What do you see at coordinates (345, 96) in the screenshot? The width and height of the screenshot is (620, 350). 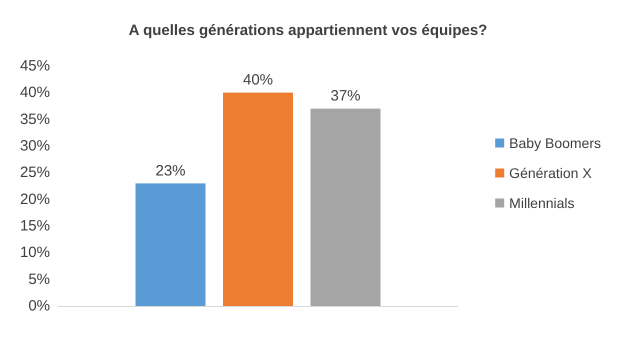 I see `data-label: 37%` at bounding box center [345, 96].